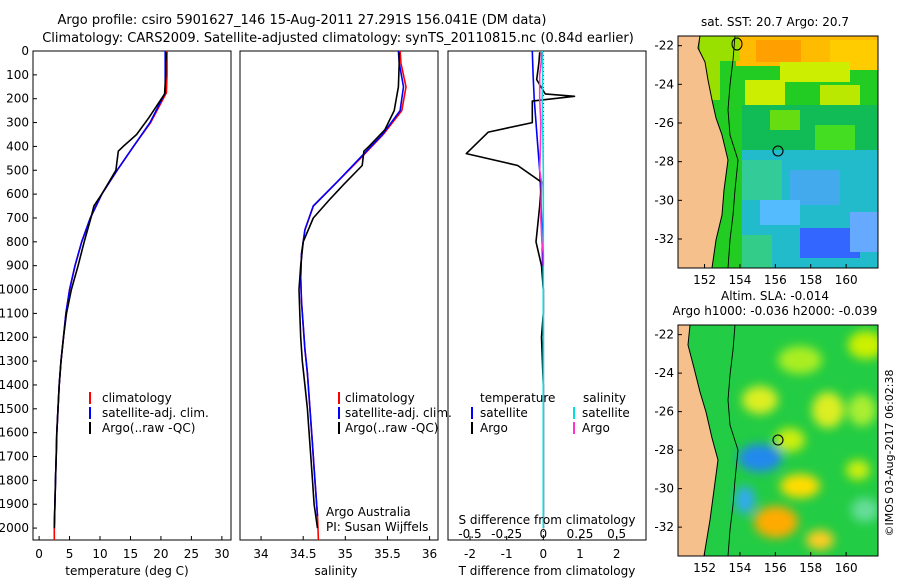 The height and width of the screenshot is (580, 900). I want to click on x-tick-label: 5, so click(70, 554).